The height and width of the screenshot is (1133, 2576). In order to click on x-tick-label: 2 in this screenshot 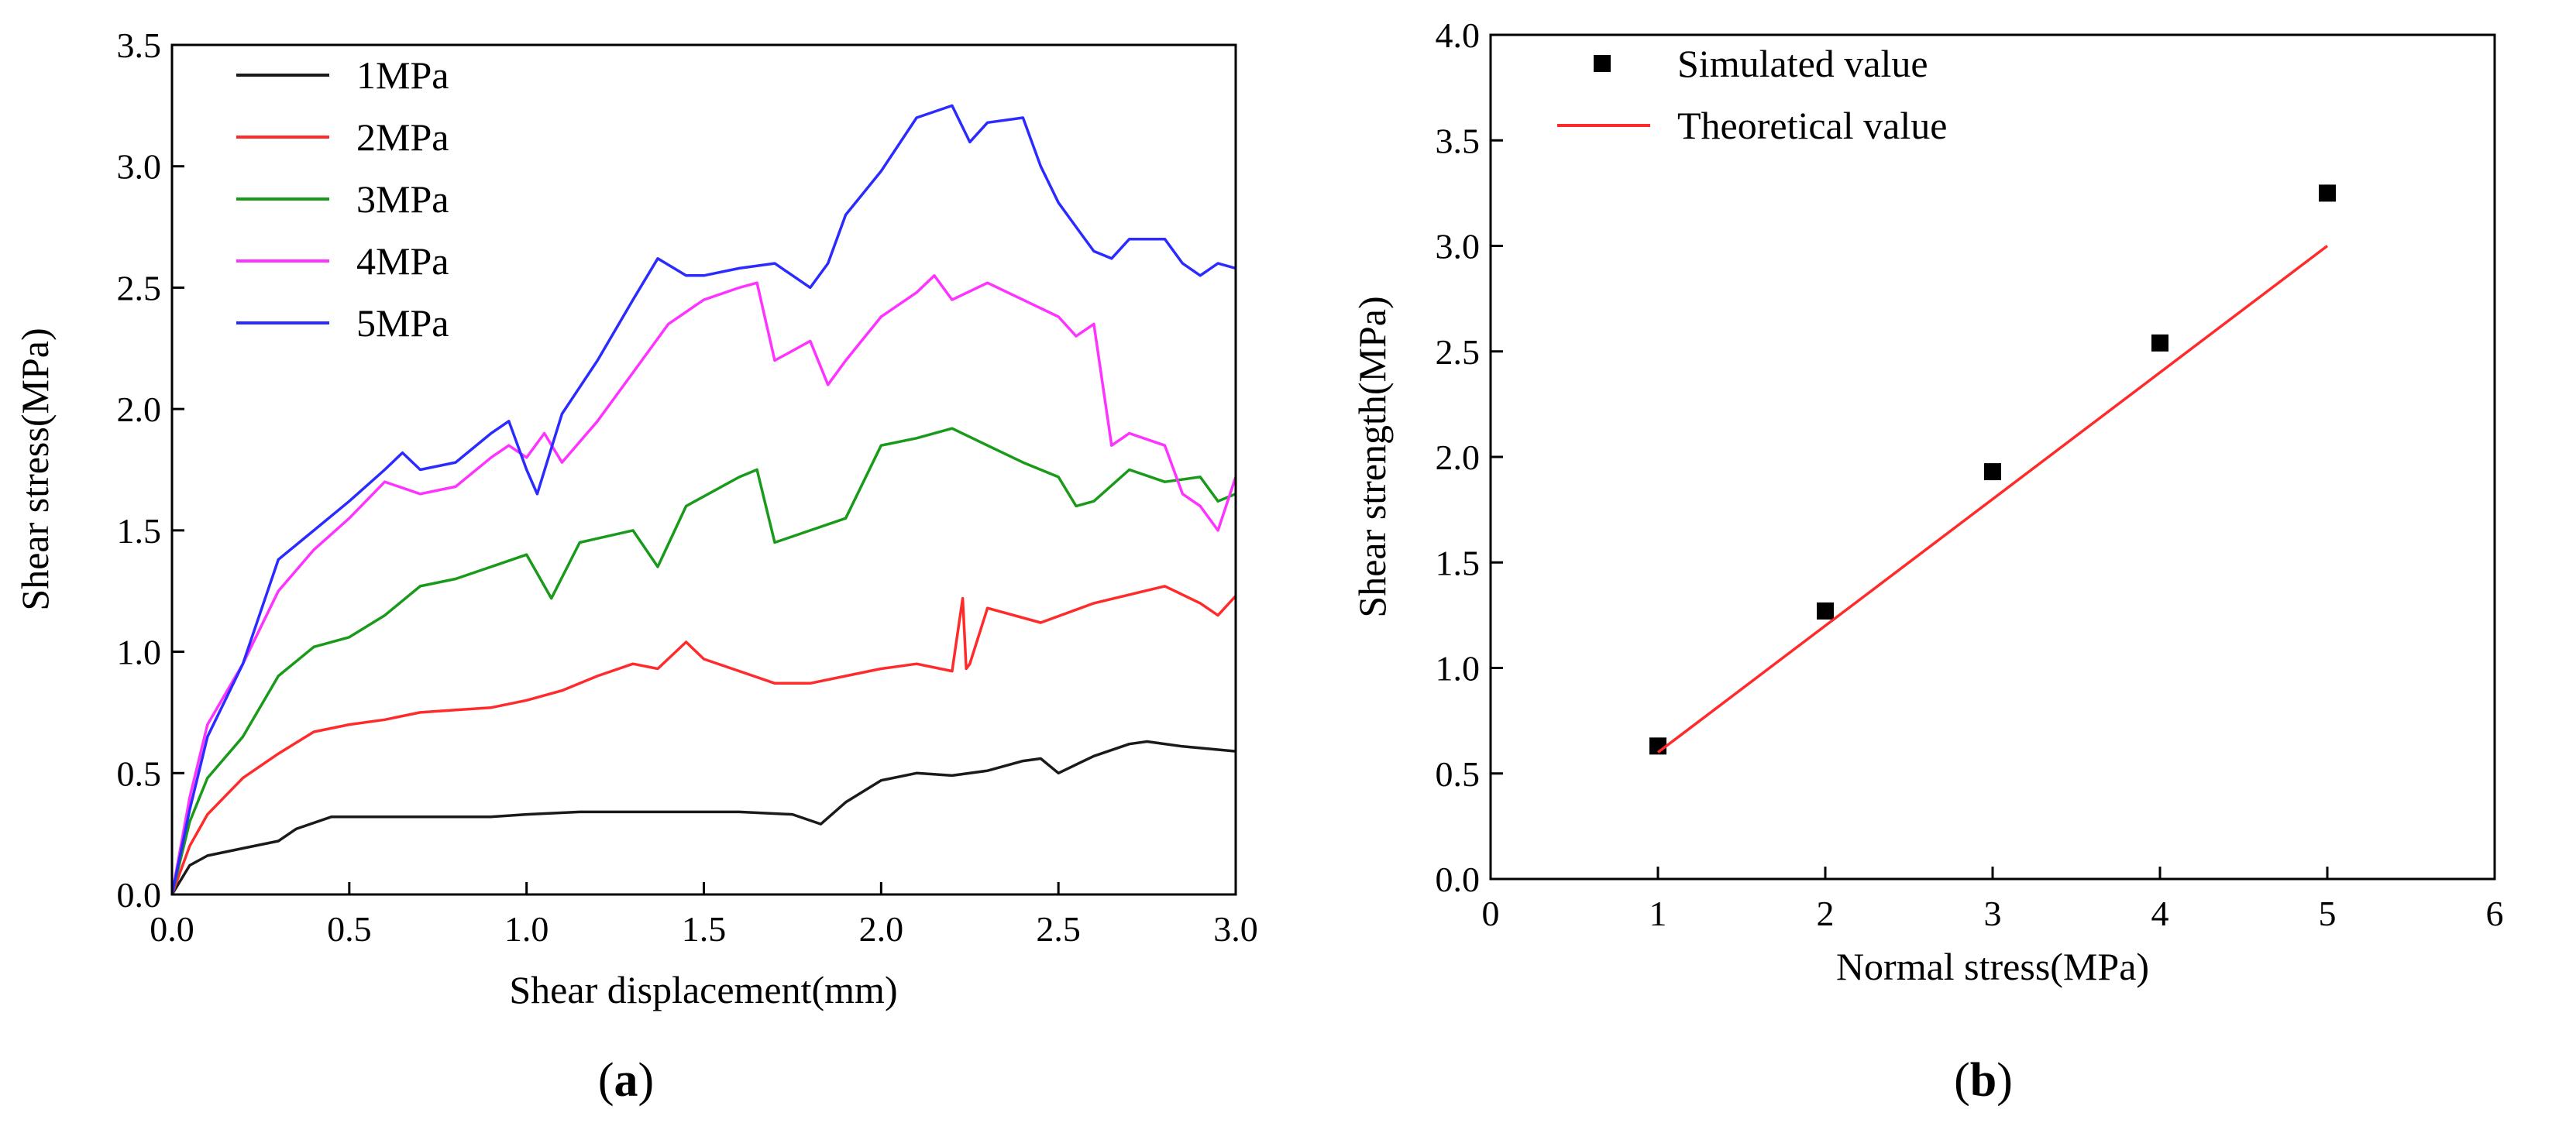, I will do `click(1826, 914)`.